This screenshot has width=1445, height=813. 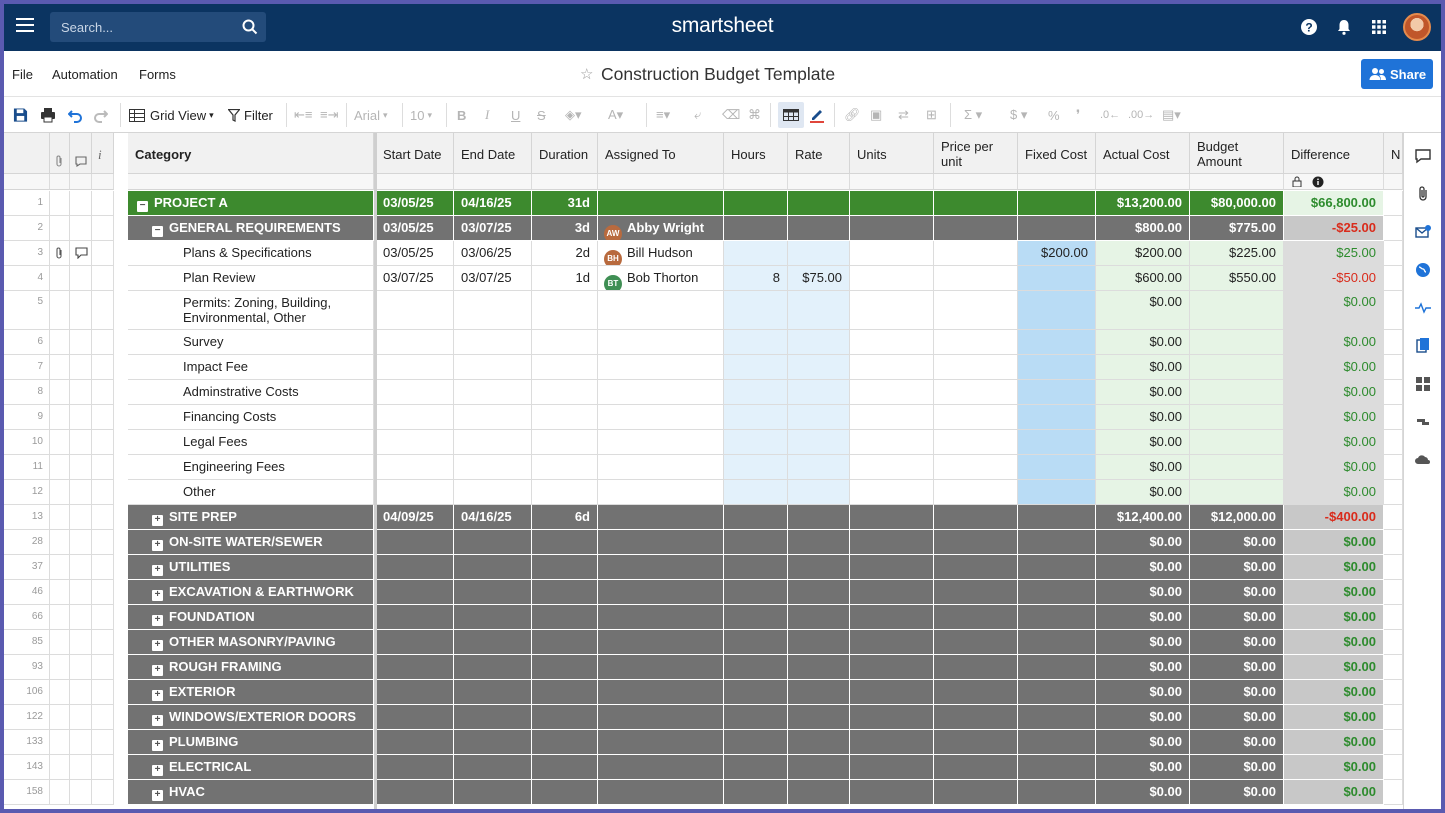 What do you see at coordinates (1237, 278) in the screenshot?
I see `cell-budget: $550.00` at bounding box center [1237, 278].